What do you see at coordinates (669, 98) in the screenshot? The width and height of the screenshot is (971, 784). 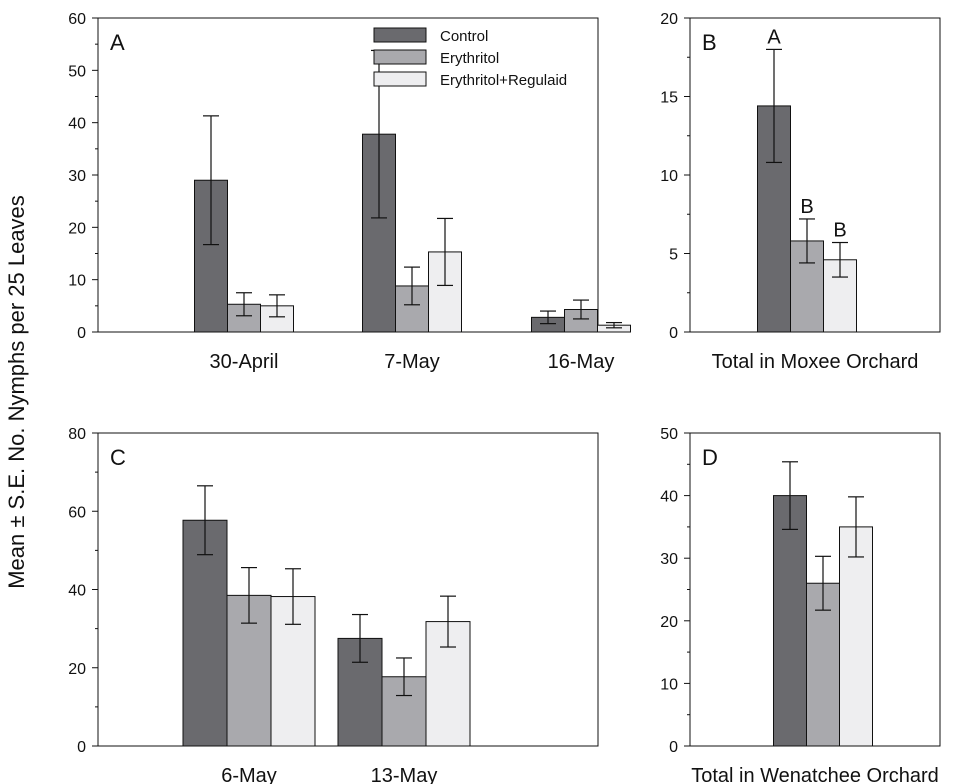 I see `y-tick-label: 15` at bounding box center [669, 98].